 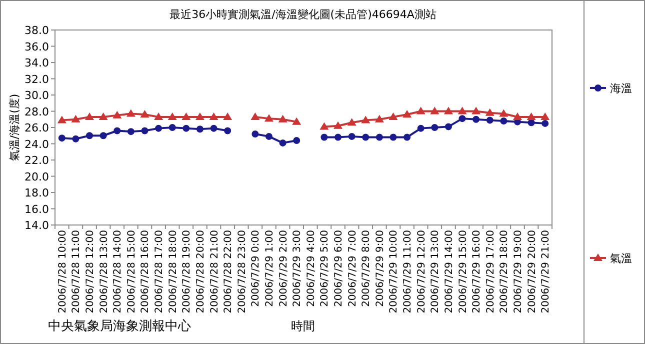 I want to click on x-tick-label: 2006/7/29 7:00, so click(x=352, y=268).